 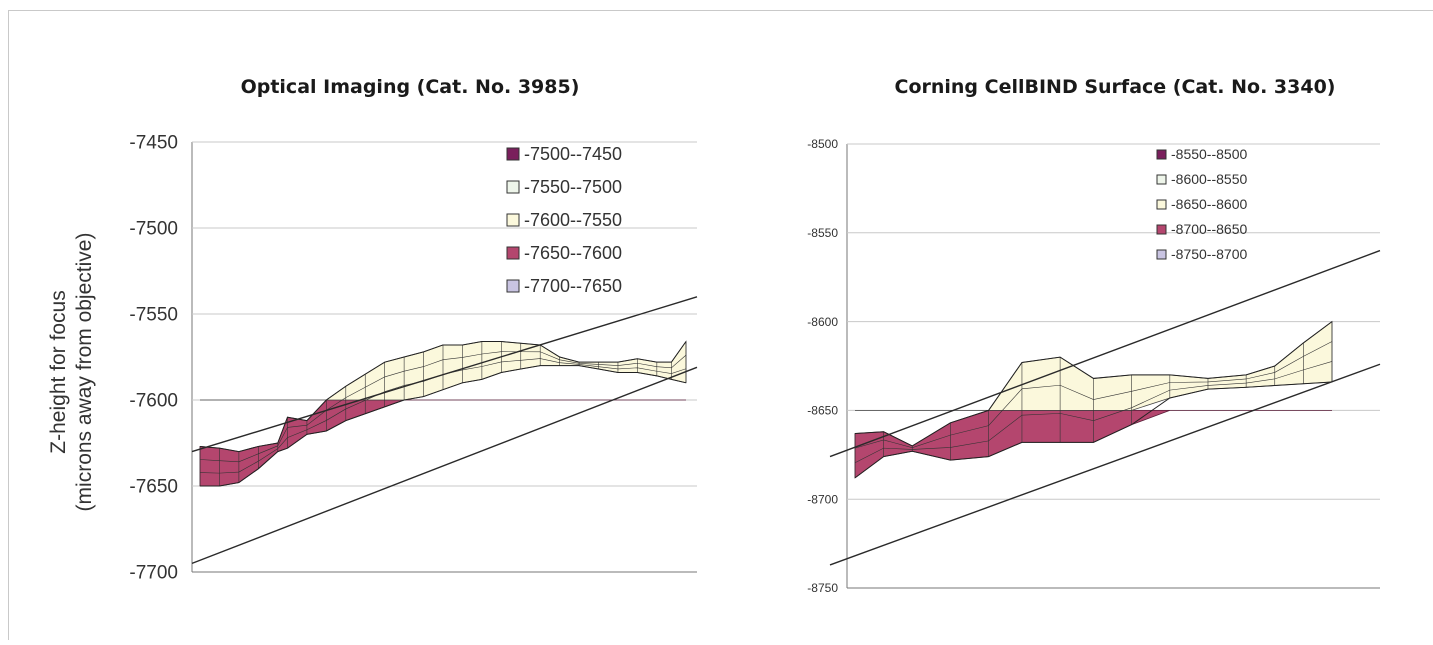 I want to click on surface-lower-edge, so click(x=443, y=426).